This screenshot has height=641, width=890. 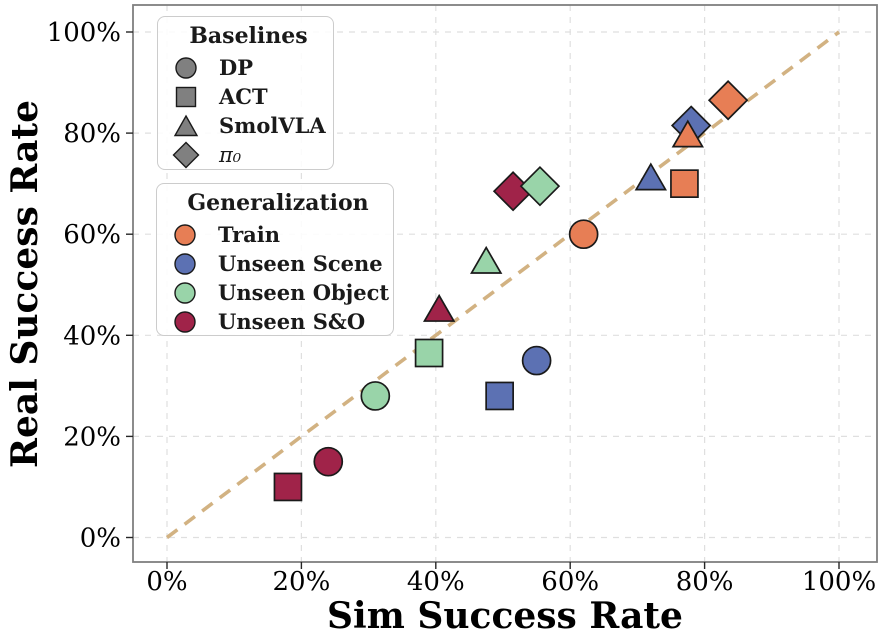 I want to click on point-dp-unseen-so, so click(x=328, y=461).